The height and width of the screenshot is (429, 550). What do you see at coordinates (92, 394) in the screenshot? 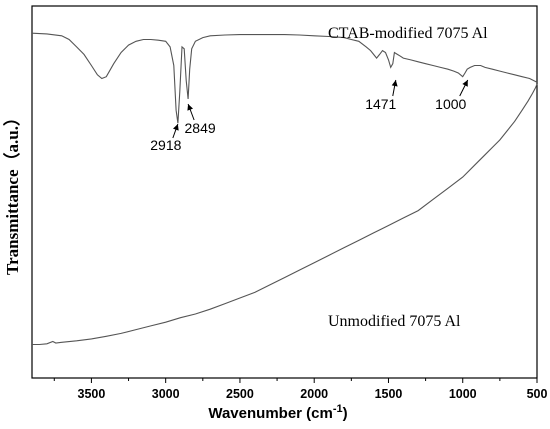
I see `x-tick-label: 3500` at bounding box center [92, 394].